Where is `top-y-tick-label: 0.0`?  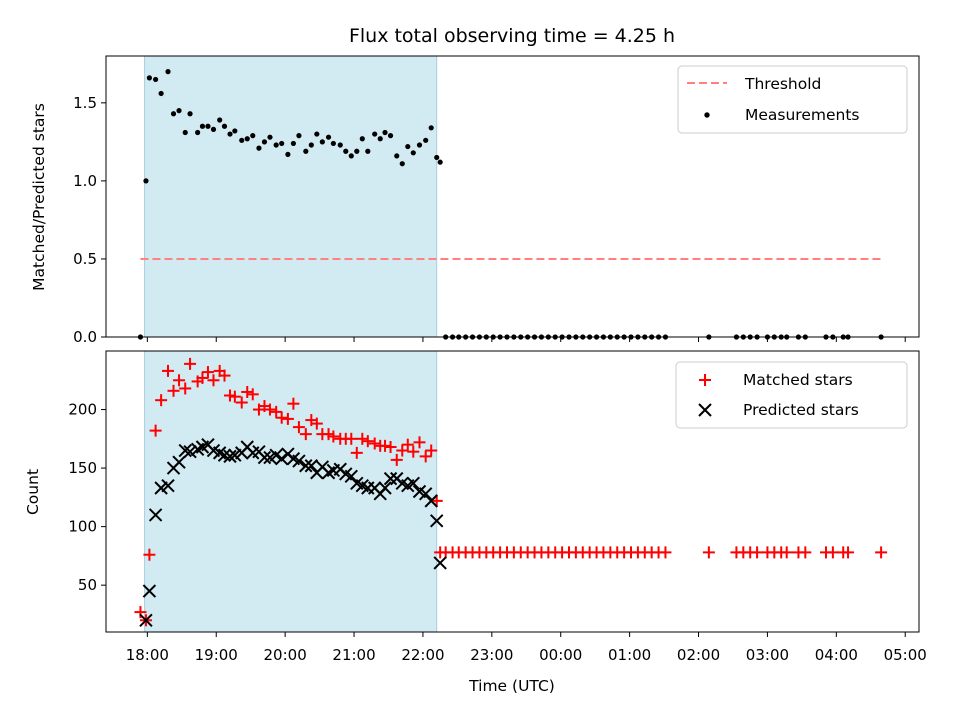
top-y-tick-label: 0.0 is located at coordinates (85, 337).